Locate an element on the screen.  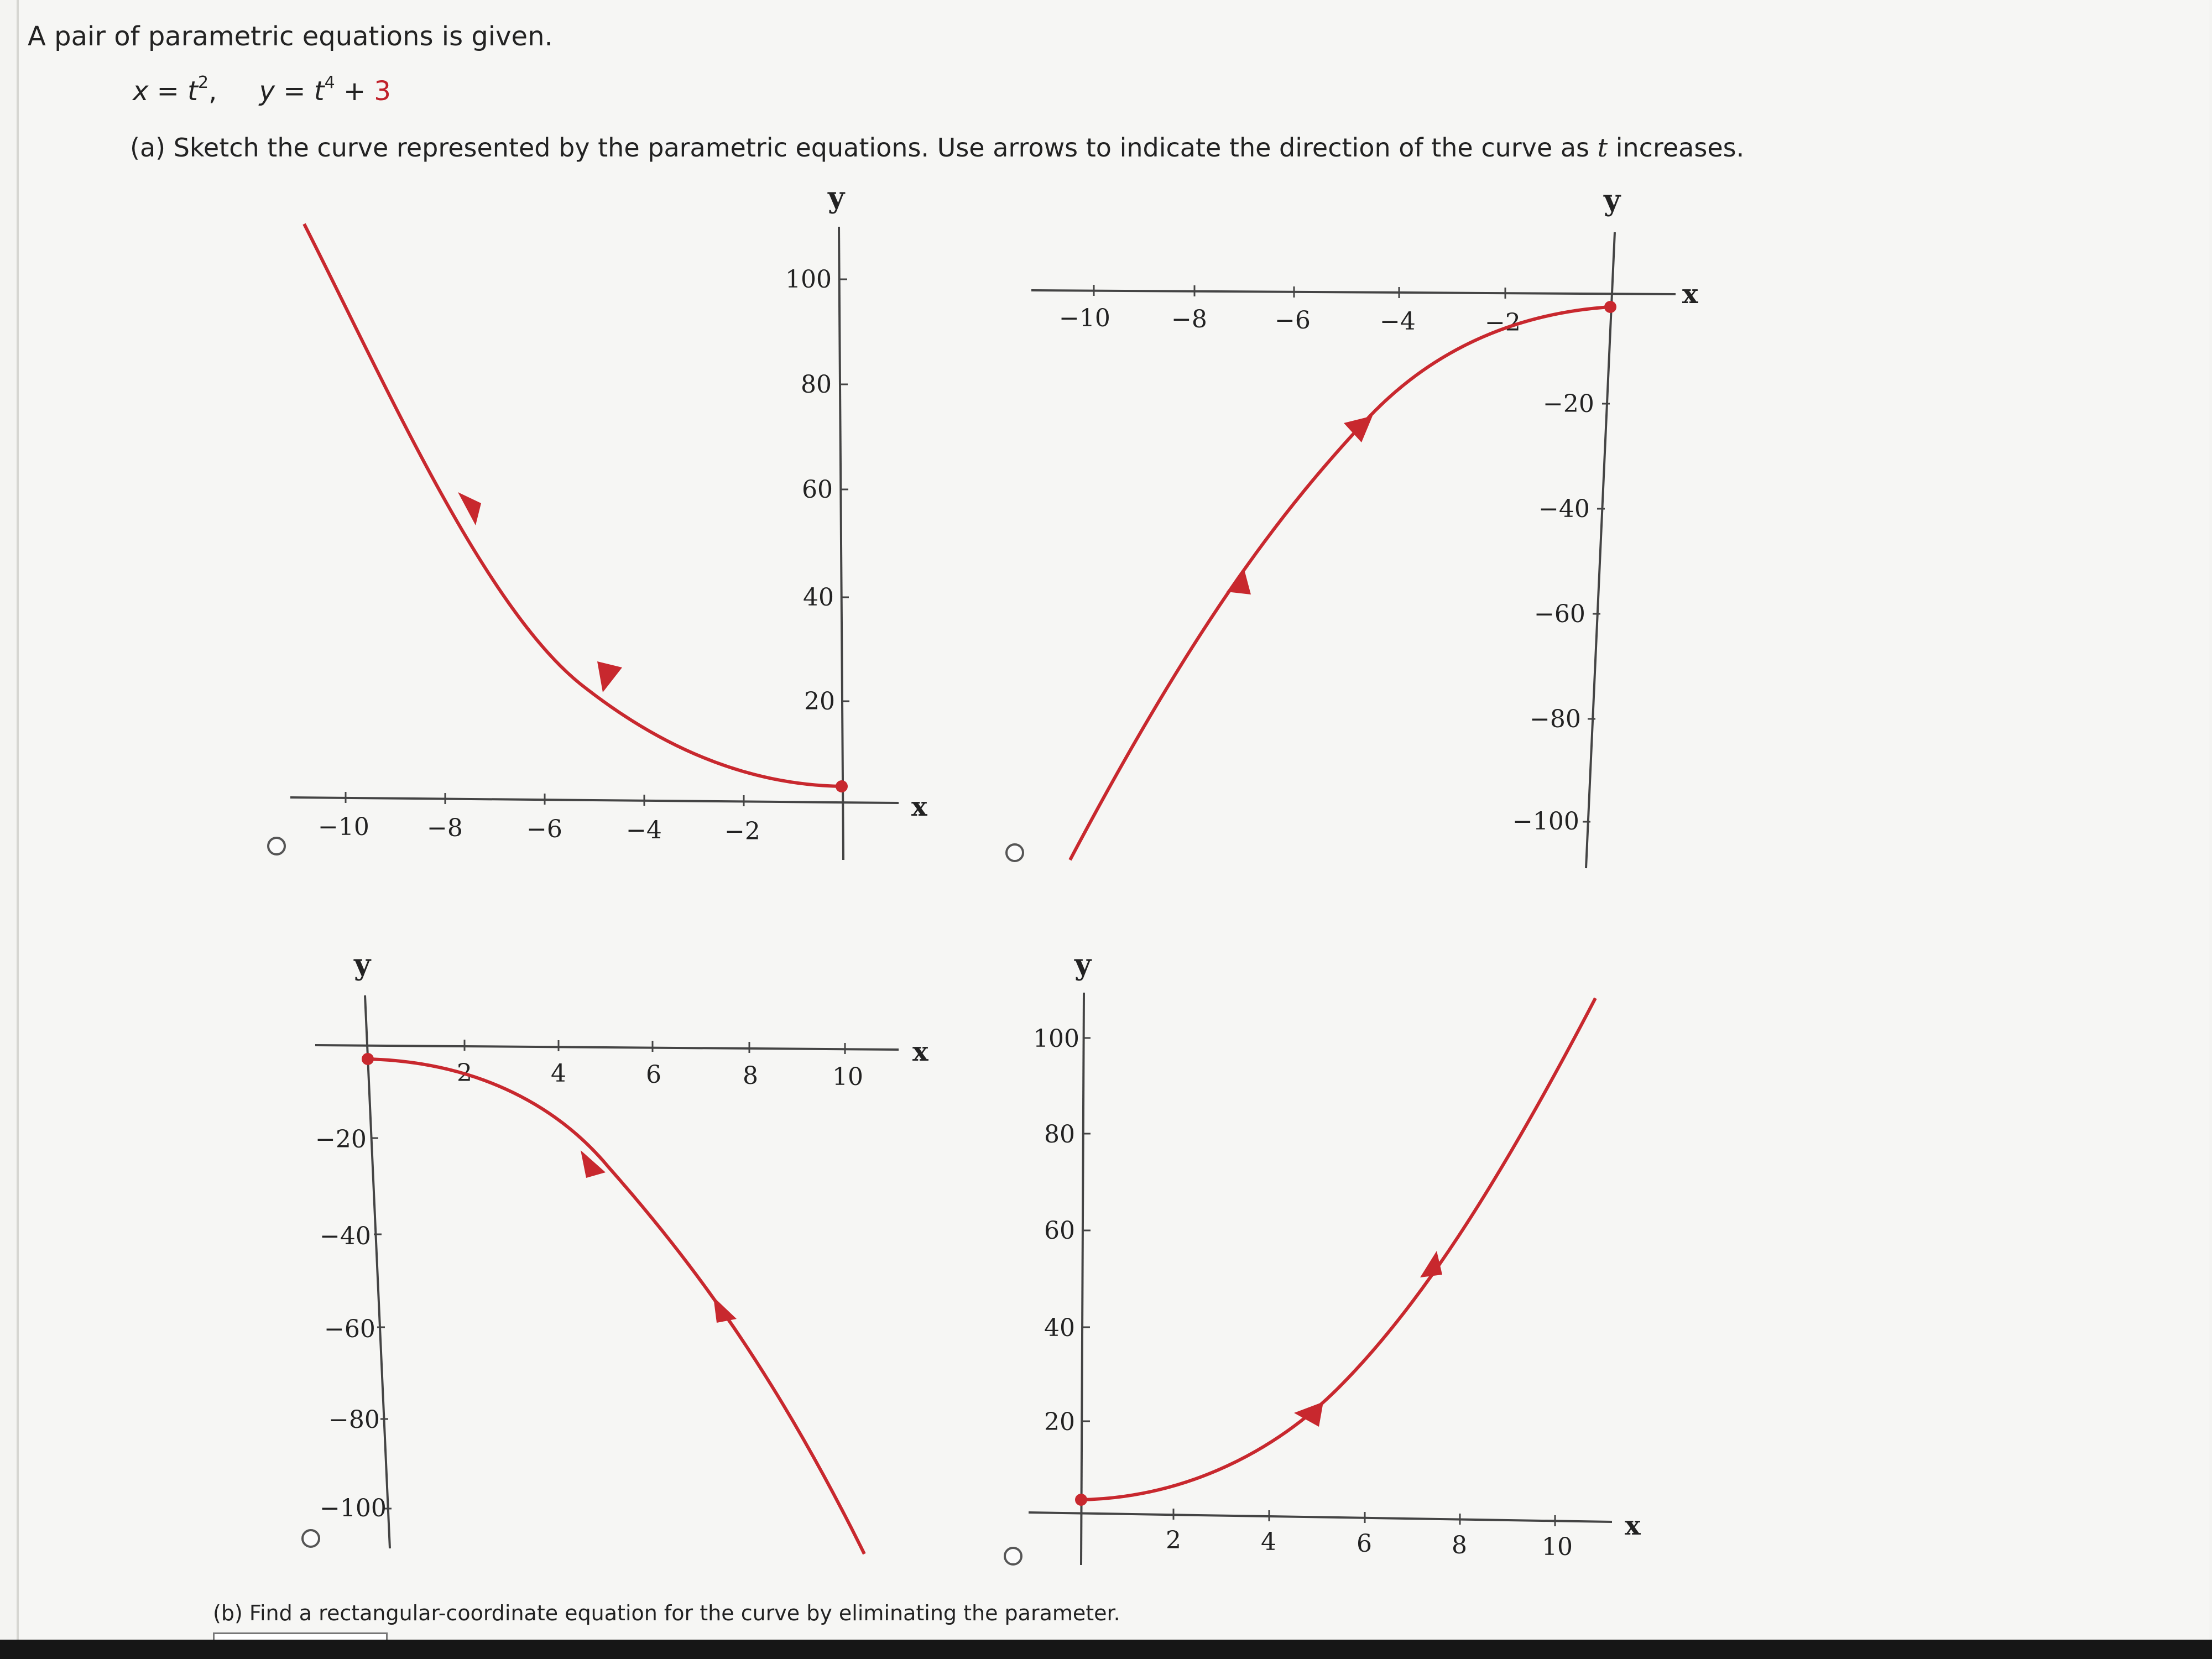
graph-option-c: 2 4 6 8 10 −20 −40 −60 −80 −100 y x is located at coordinates (622, 1252).